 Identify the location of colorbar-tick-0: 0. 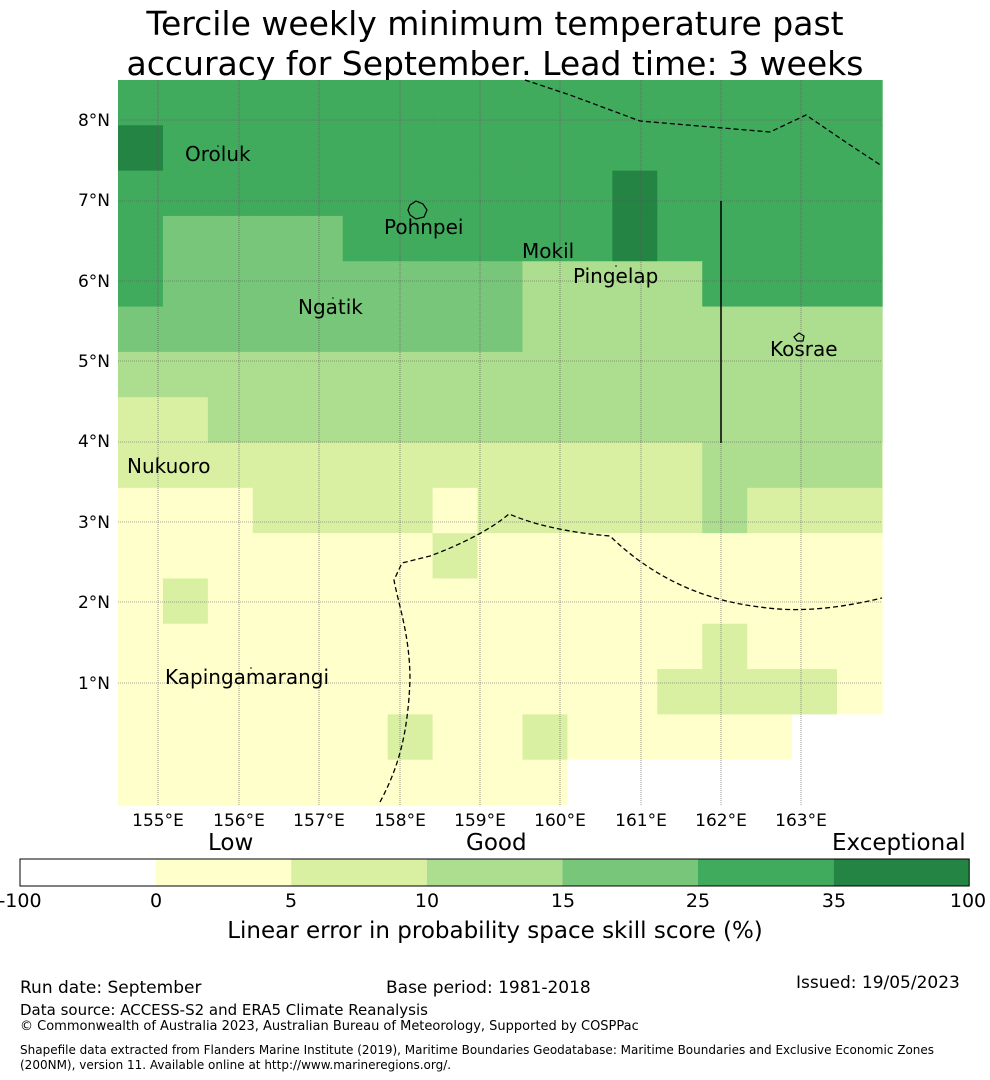
(156, 901).